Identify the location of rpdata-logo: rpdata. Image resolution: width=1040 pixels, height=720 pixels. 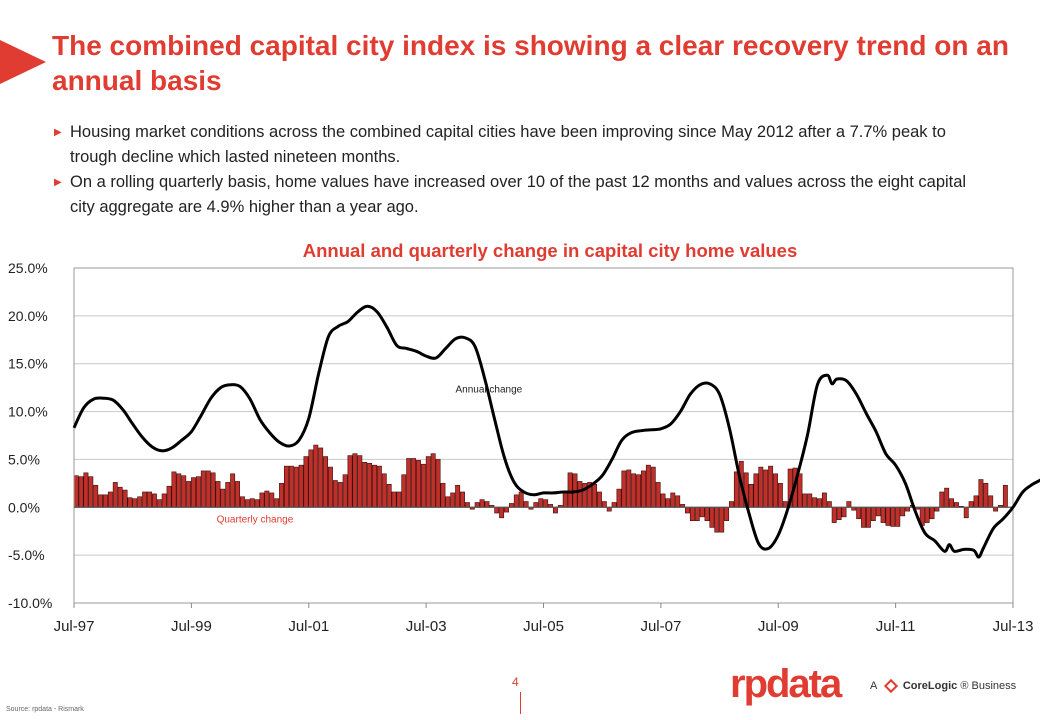
(786, 684).